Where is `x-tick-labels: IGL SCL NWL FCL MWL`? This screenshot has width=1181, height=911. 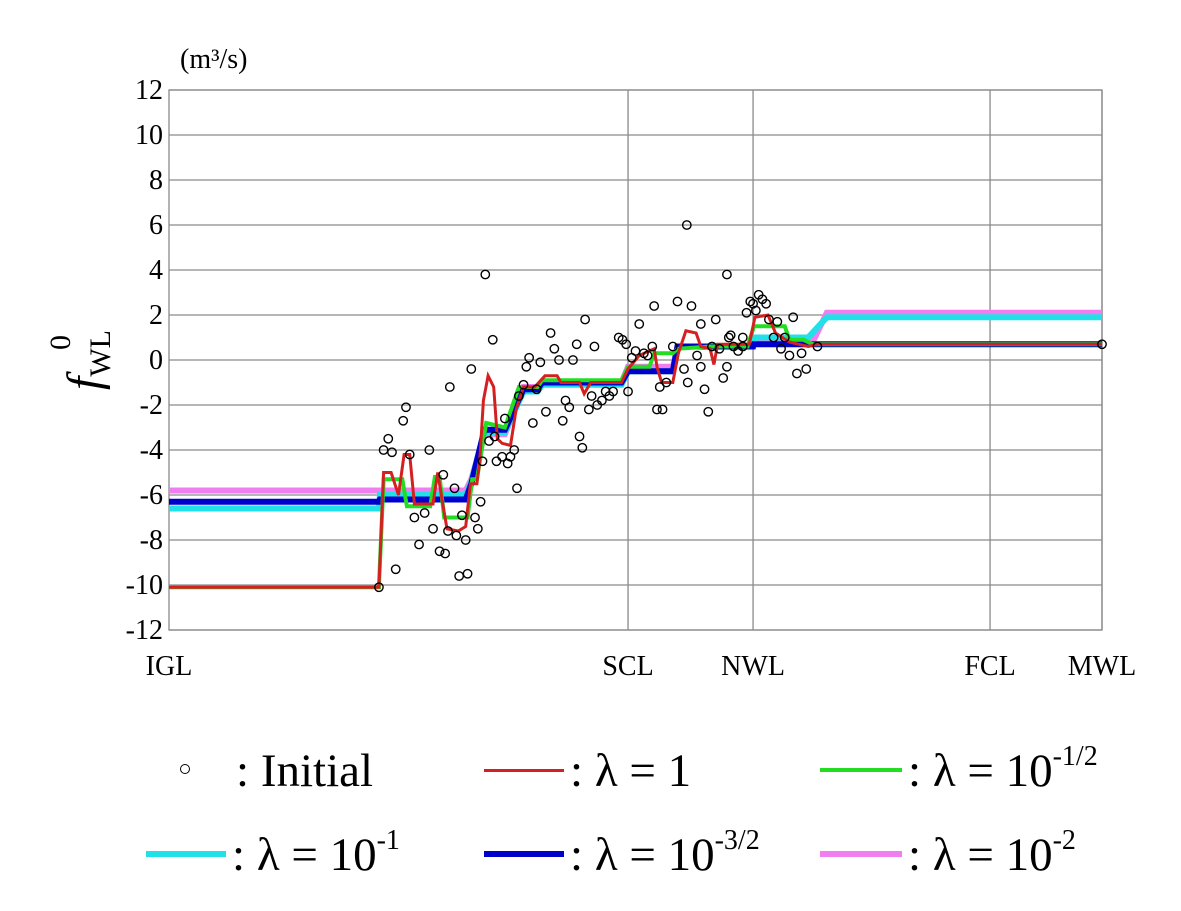 x-tick-labels: IGL SCL NWL FCL MWL is located at coordinates (641, 666).